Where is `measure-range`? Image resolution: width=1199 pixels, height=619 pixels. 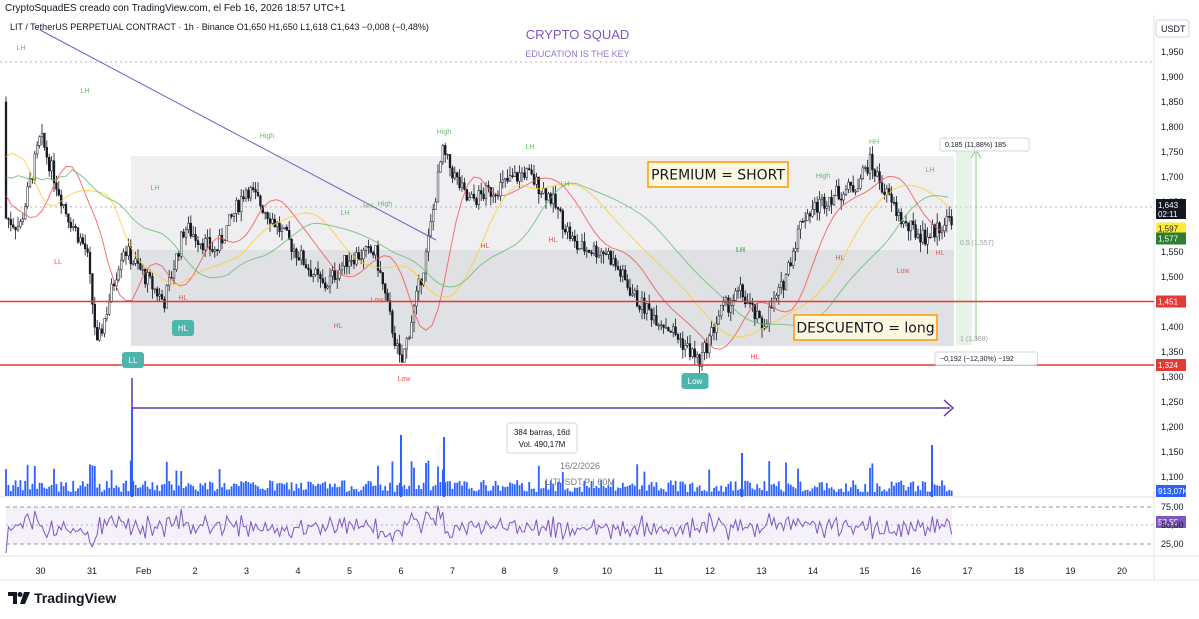
measure-range is located at coordinates (964, 245).